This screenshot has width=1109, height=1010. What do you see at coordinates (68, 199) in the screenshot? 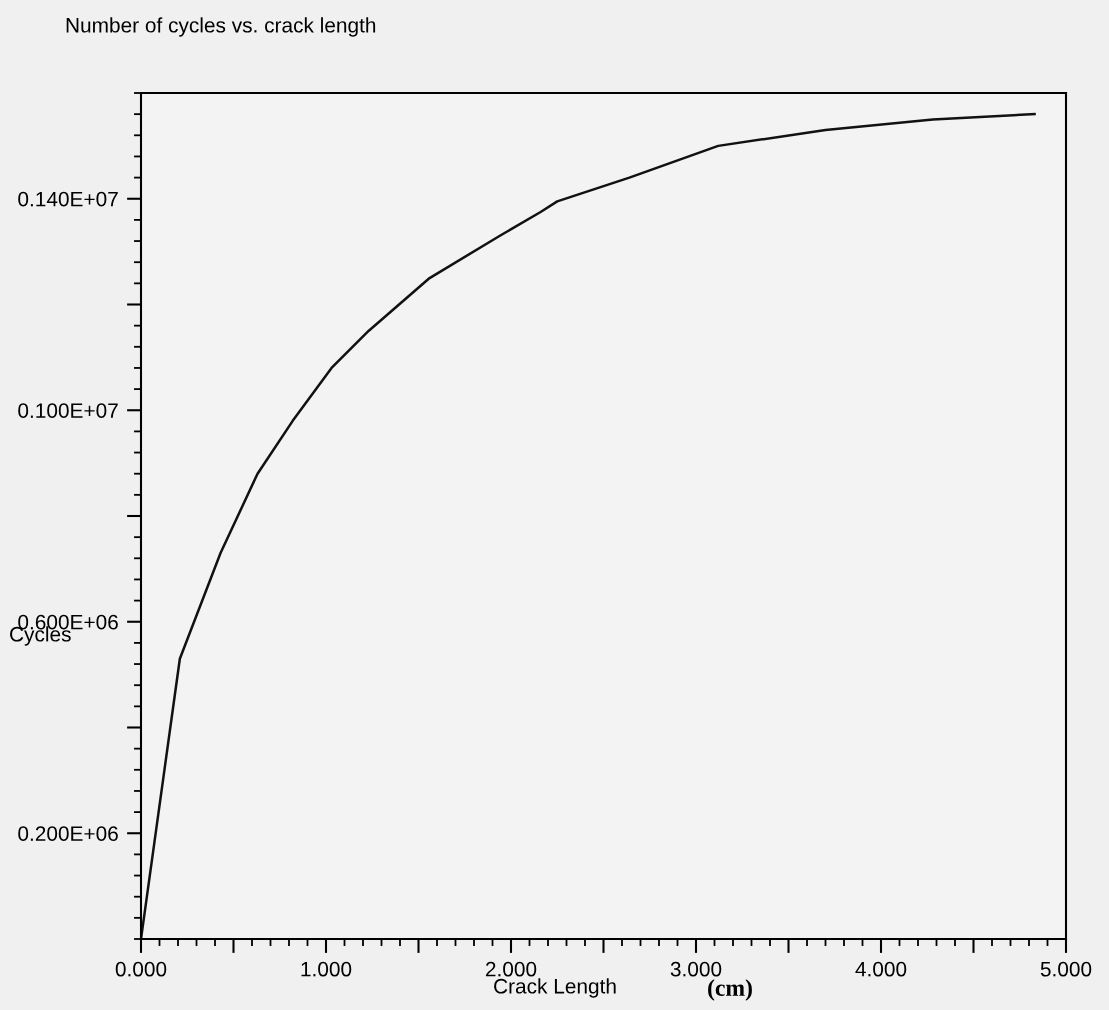
I see `y-tick-label: 0.140E+07` at bounding box center [68, 199].